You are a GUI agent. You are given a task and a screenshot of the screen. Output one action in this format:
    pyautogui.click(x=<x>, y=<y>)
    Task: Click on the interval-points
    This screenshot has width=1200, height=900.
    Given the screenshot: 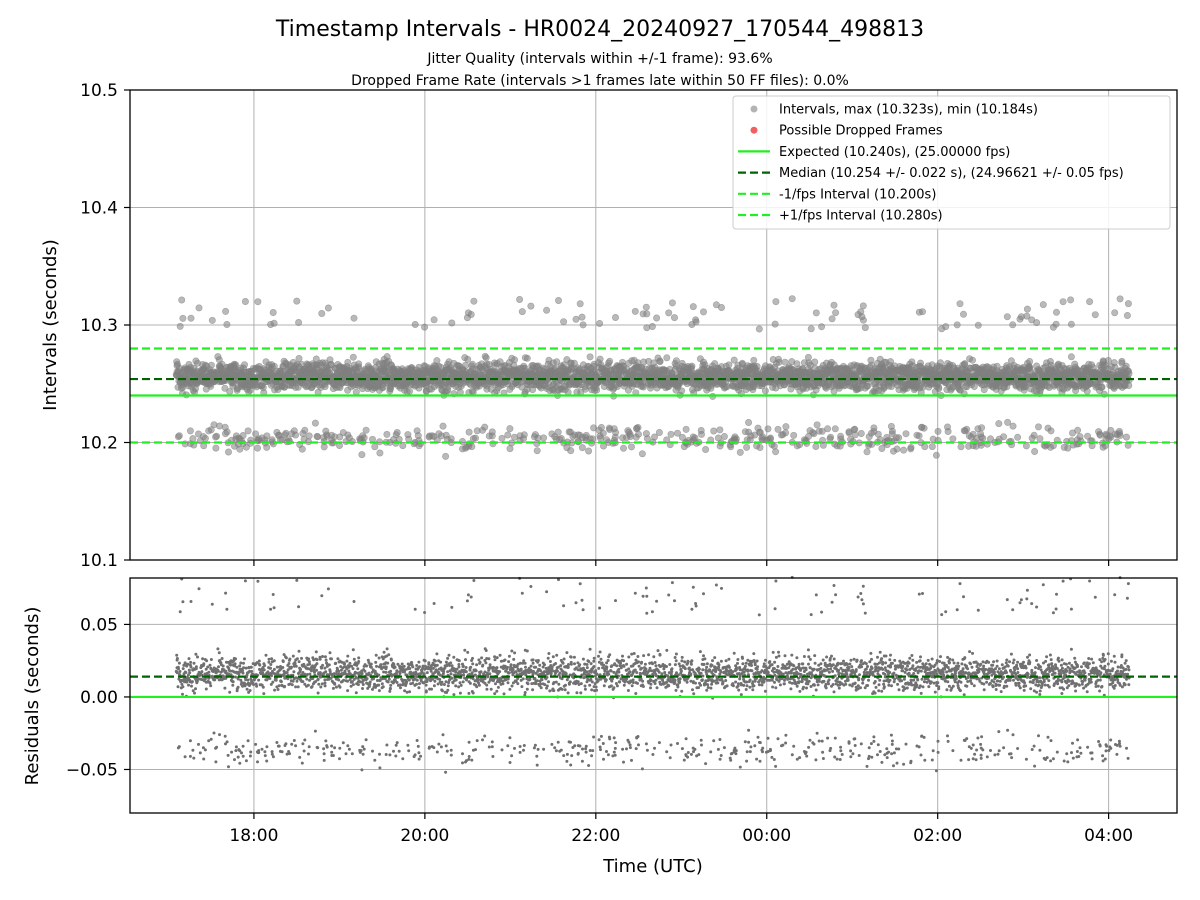 What is the action you would take?
    pyautogui.click(x=652, y=377)
    